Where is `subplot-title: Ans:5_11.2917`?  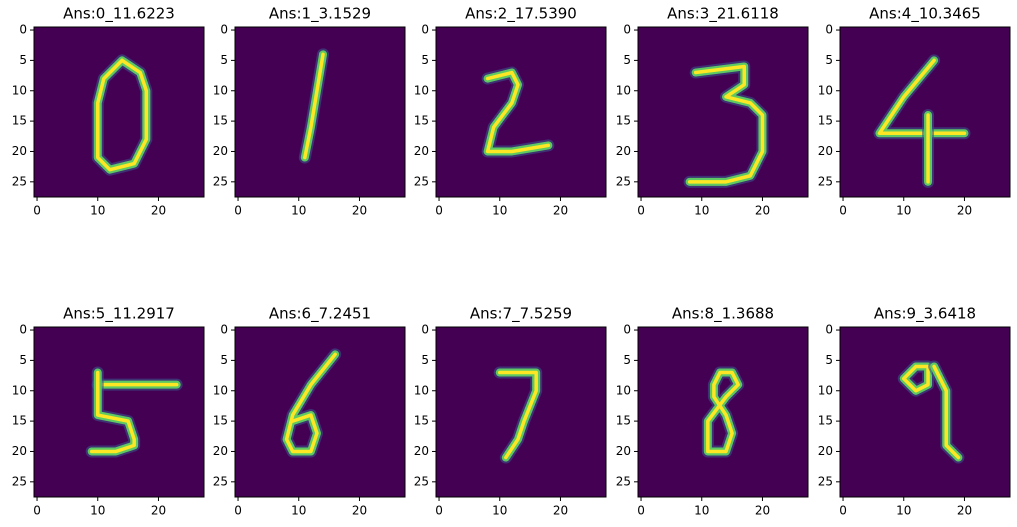
subplot-title: Ans:5_11.2917 is located at coordinates (119, 314).